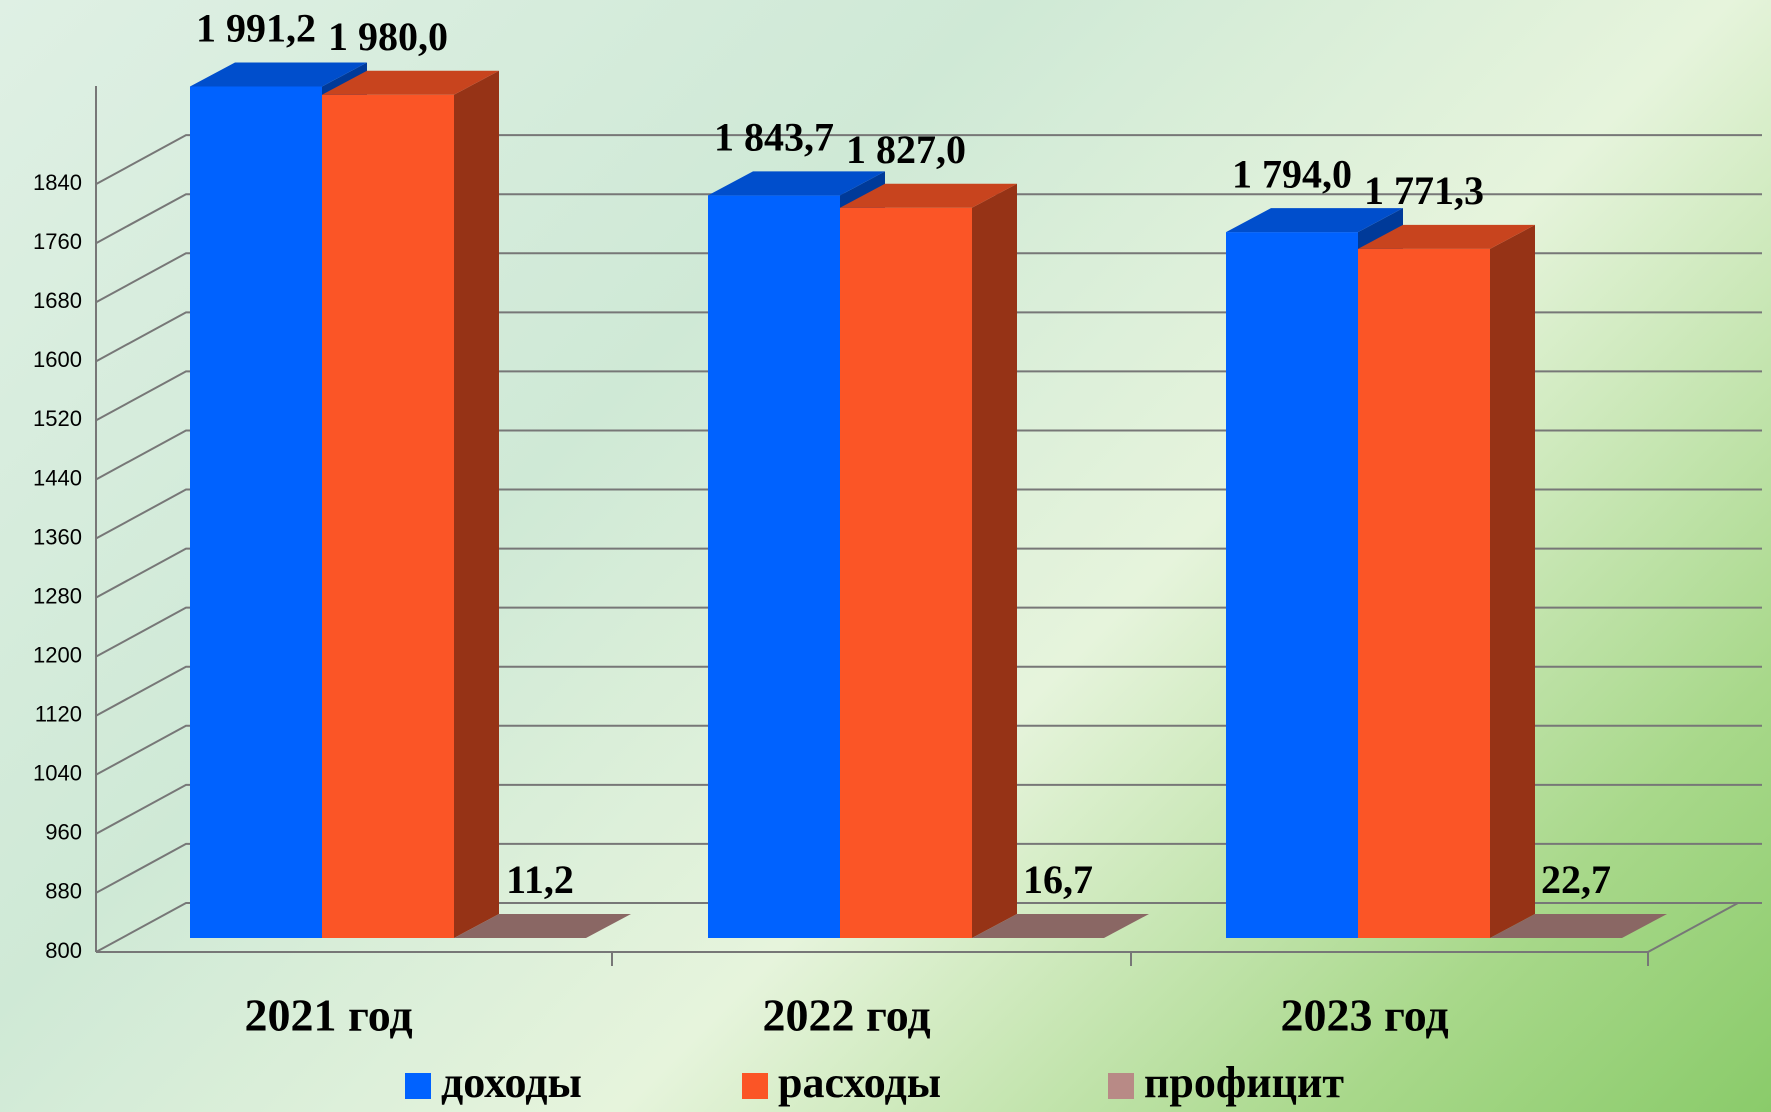 The height and width of the screenshot is (1112, 1771). Describe the element at coordinates (540, 879) in the screenshot. I see `value-label: 11,2` at that location.